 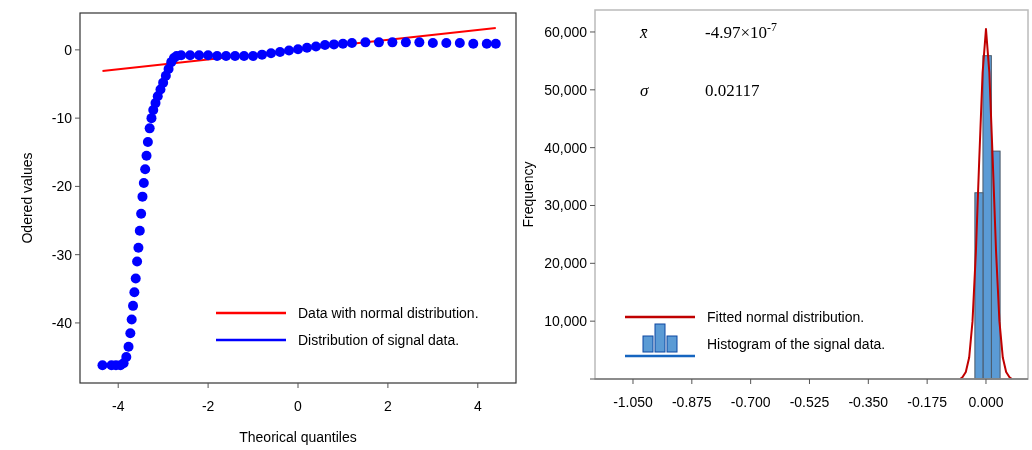 I want to click on x-tick-label: -0.175, so click(x=927, y=402).